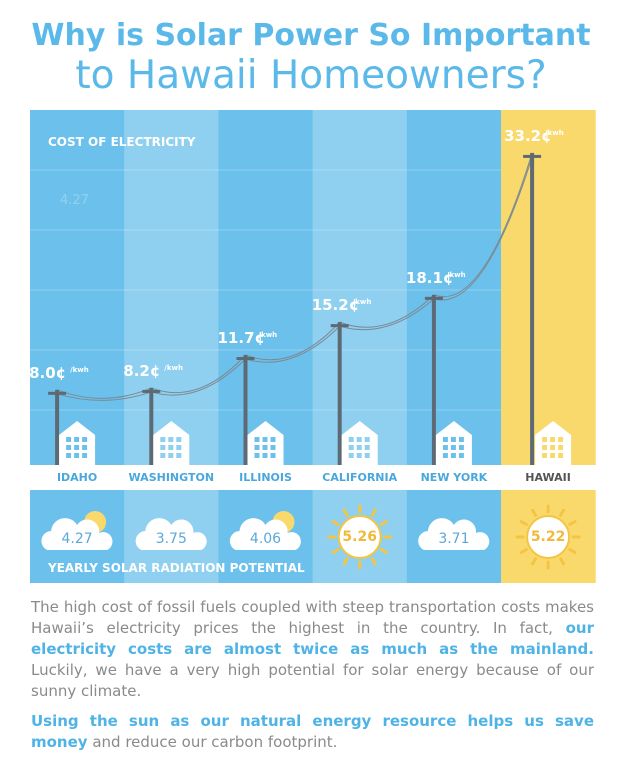 Image resolution: width=623 pixels, height=762 pixels. Describe the element at coordinates (122, 142) in the screenshot. I see `chart-title: COST OF ELECTRICITY` at that location.